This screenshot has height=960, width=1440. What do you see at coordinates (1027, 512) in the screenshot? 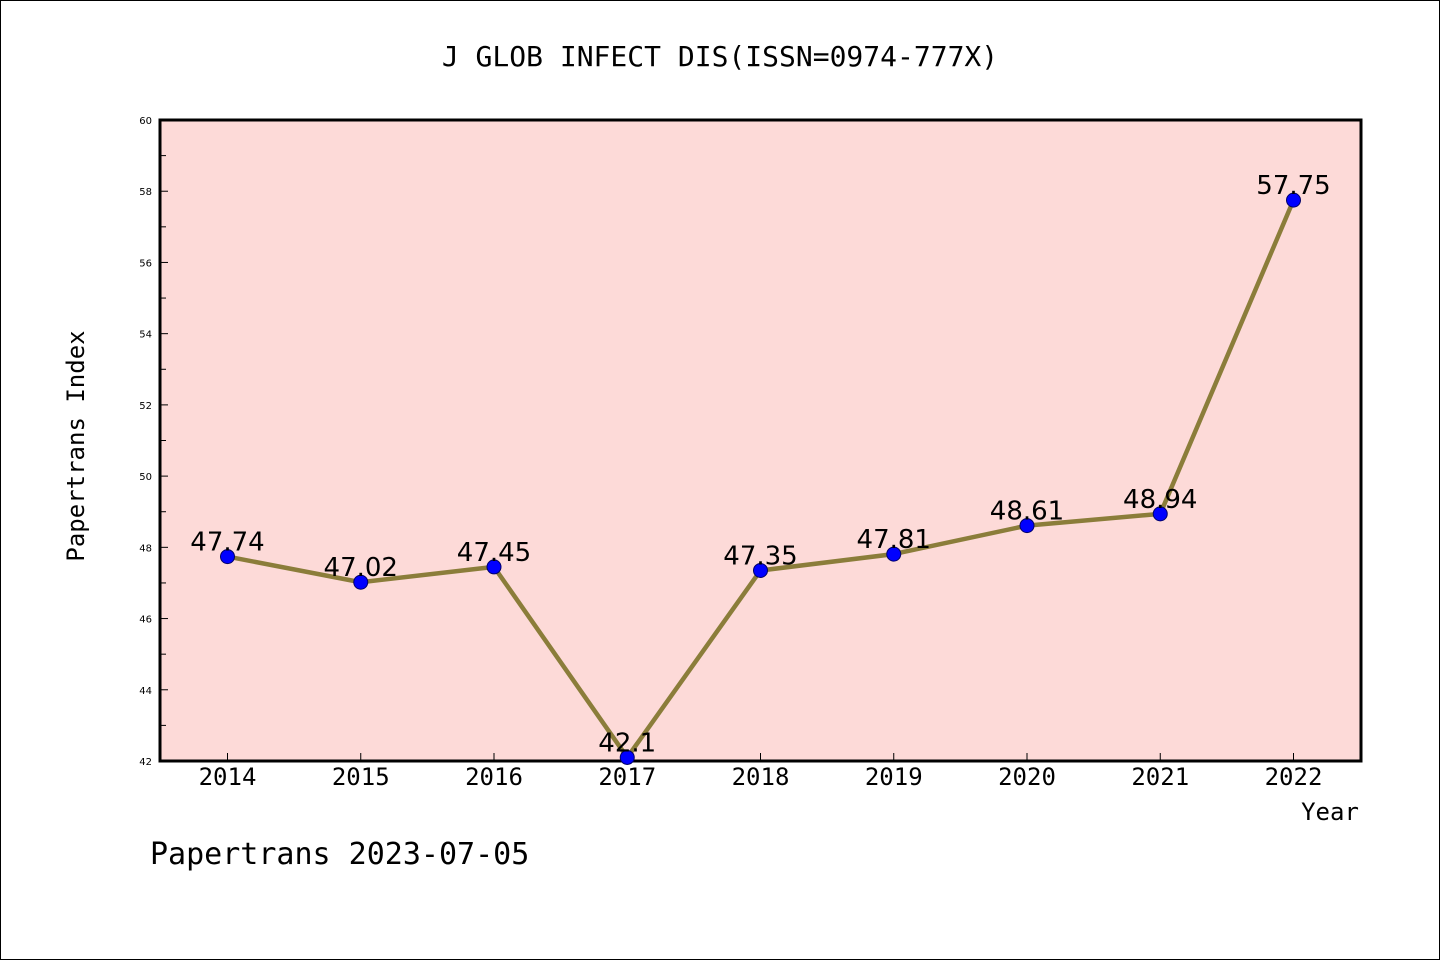
I see `data-label: 48.61` at bounding box center [1027, 512].